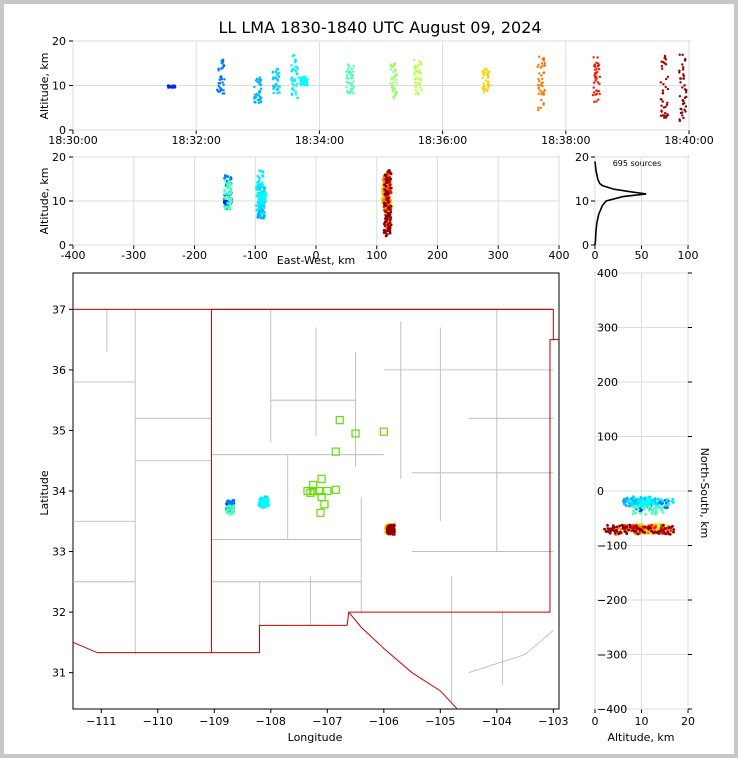 This screenshot has height=758, width=738. Describe the element at coordinates (73, 255) in the screenshot. I see `ew-xtick-label: -400` at that location.